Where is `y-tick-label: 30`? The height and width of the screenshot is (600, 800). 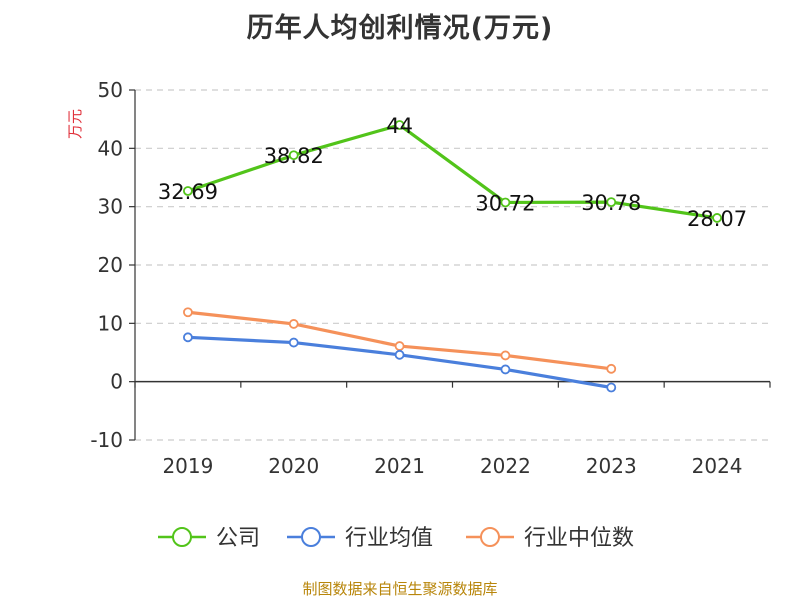
y-tick-label: 30 is located at coordinates (110, 207).